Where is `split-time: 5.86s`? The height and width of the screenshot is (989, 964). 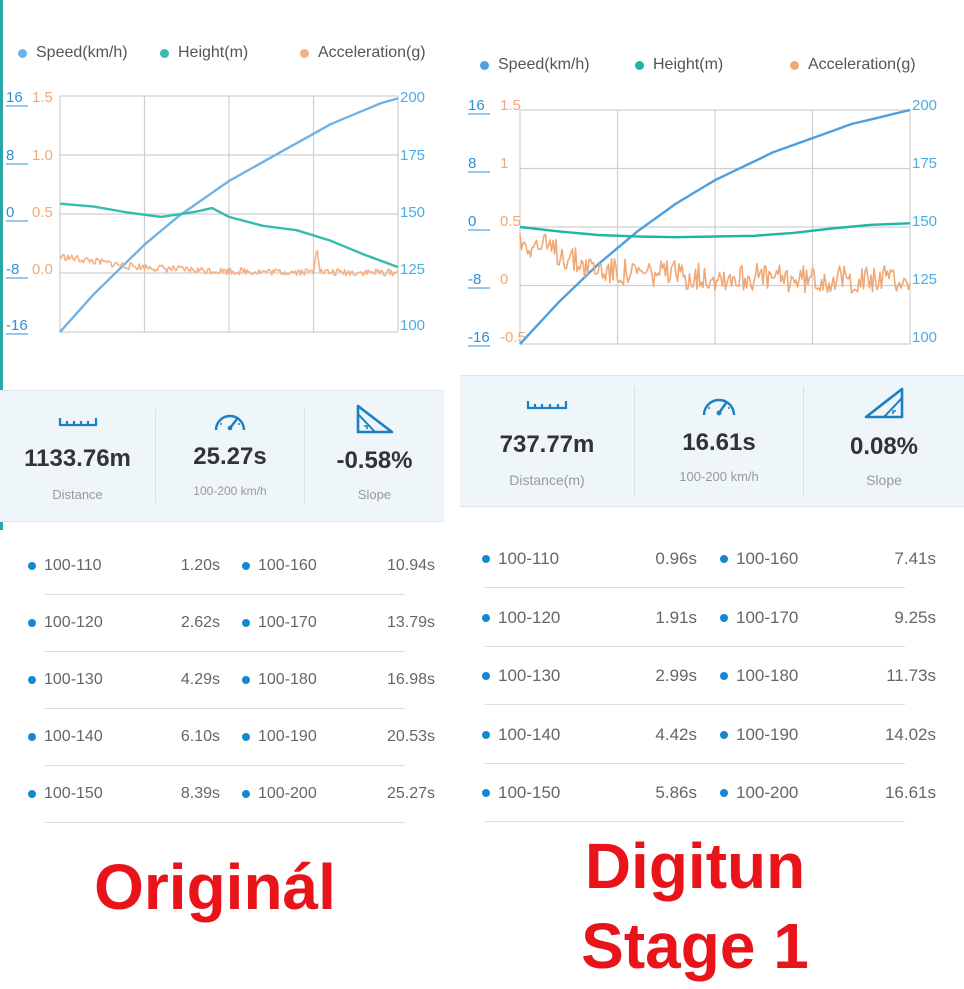
split-time: 5.86s is located at coordinates (676, 792).